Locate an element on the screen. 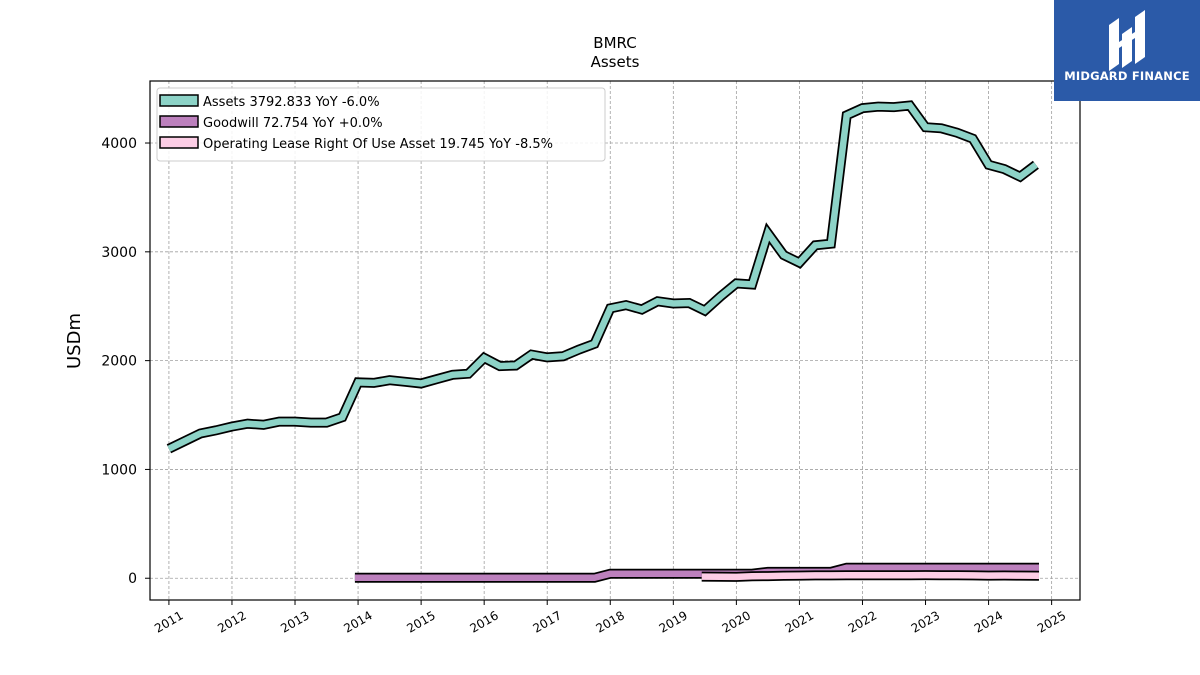 The image size is (1200, 675). x-tick-label: 2022 is located at coordinates (862, 621).